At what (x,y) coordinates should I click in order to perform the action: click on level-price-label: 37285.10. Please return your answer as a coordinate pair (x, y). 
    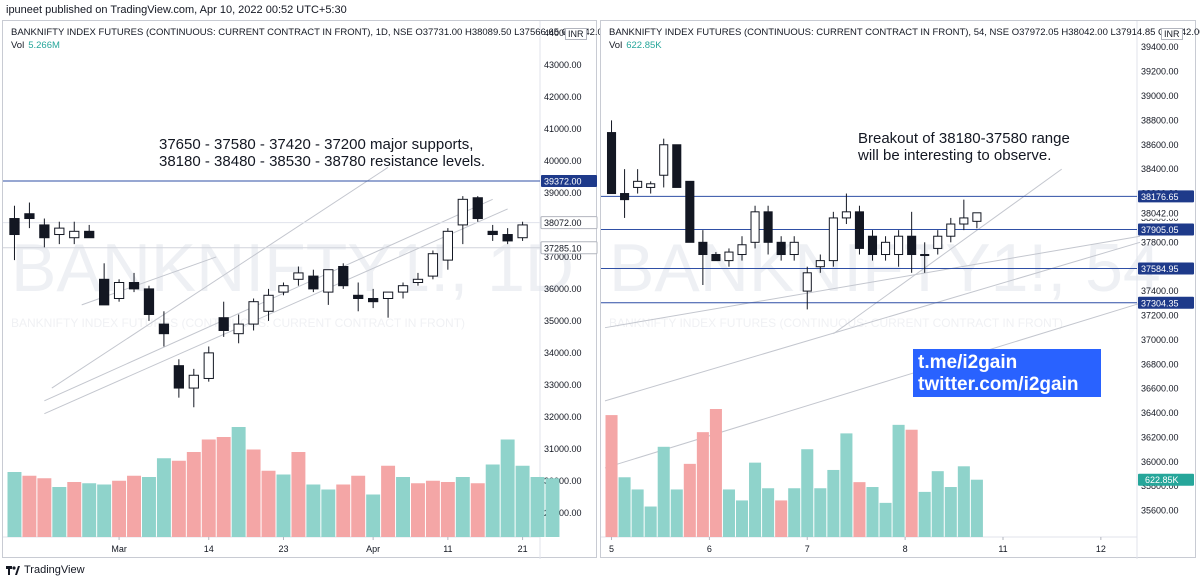
    Looking at the image, I should click on (563, 248).